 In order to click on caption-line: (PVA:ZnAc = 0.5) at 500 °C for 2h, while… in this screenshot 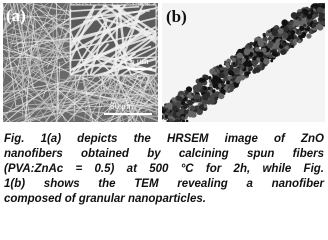, I will do `click(164, 169)`.